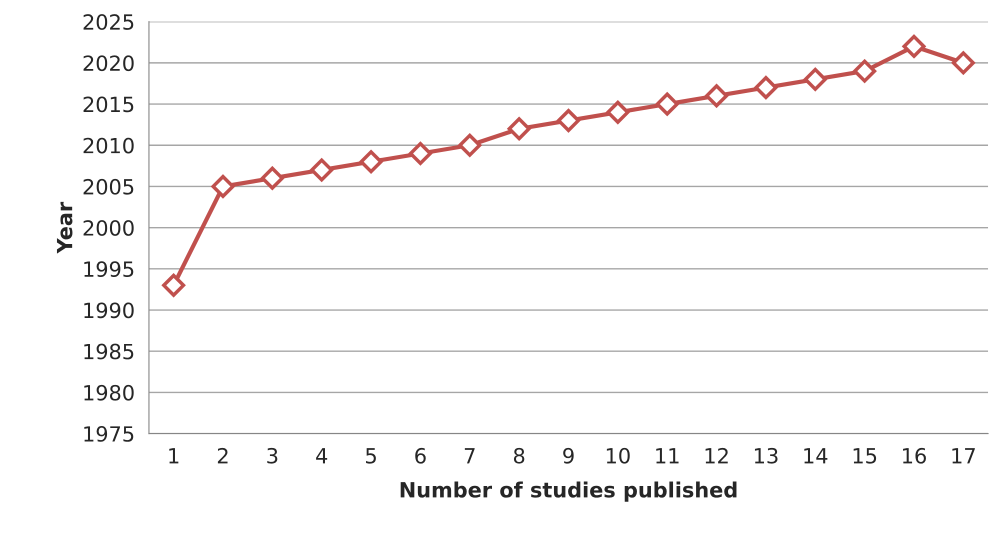 This screenshot has width=993, height=542. Describe the element at coordinates (420, 456) in the screenshot. I see `x-tick-label: 6` at that location.